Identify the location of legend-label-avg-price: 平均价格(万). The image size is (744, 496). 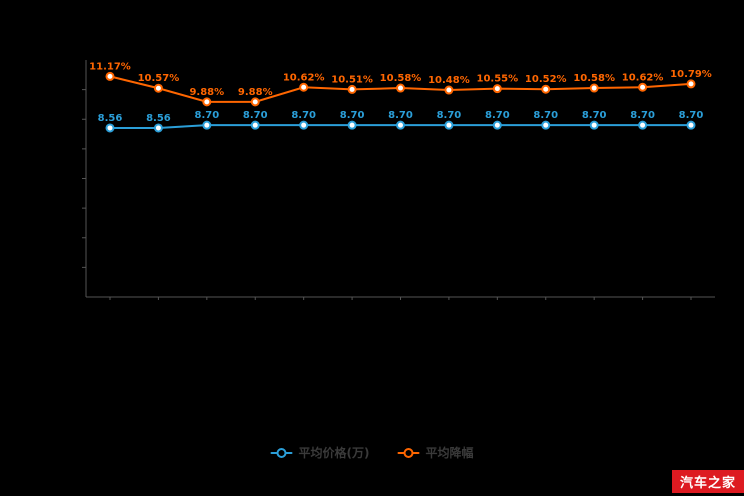
(334, 453).